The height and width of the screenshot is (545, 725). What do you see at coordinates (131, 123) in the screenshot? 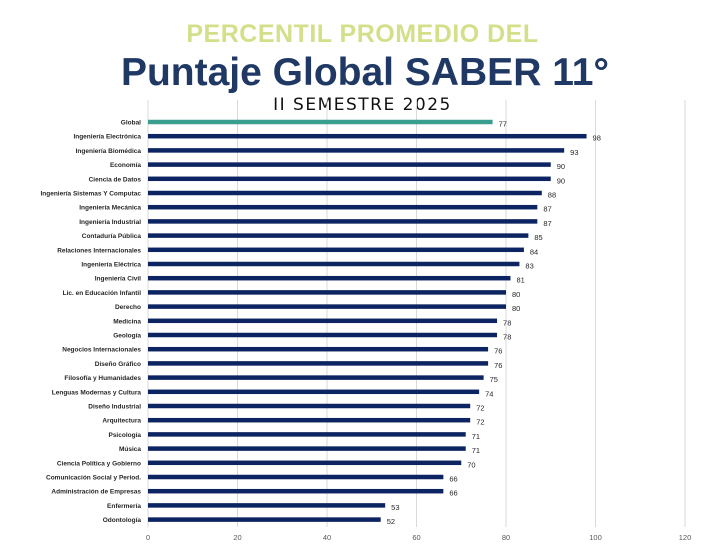
I see `category-label: Global` at bounding box center [131, 123].